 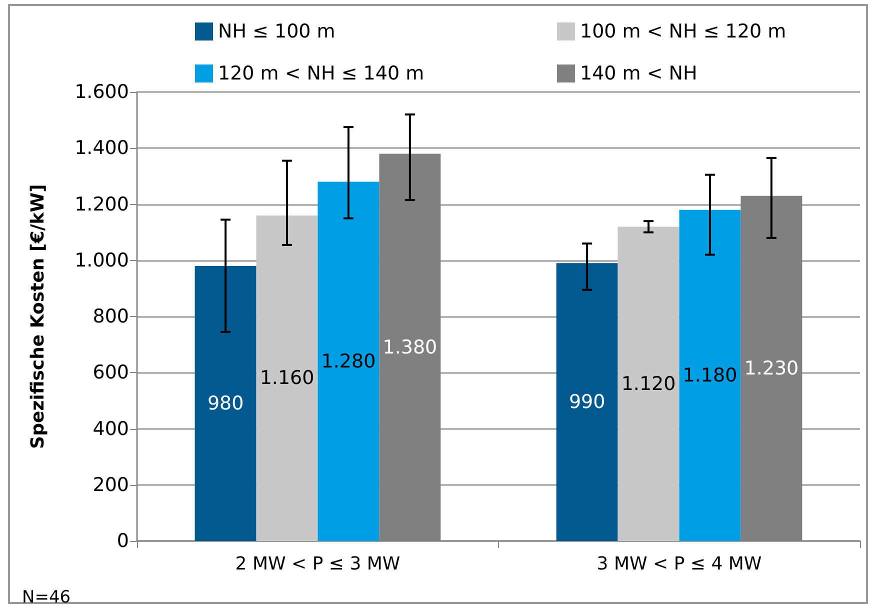 I want to click on y-axis-title: Spezifische Kosten [€/kW], so click(x=38, y=316).